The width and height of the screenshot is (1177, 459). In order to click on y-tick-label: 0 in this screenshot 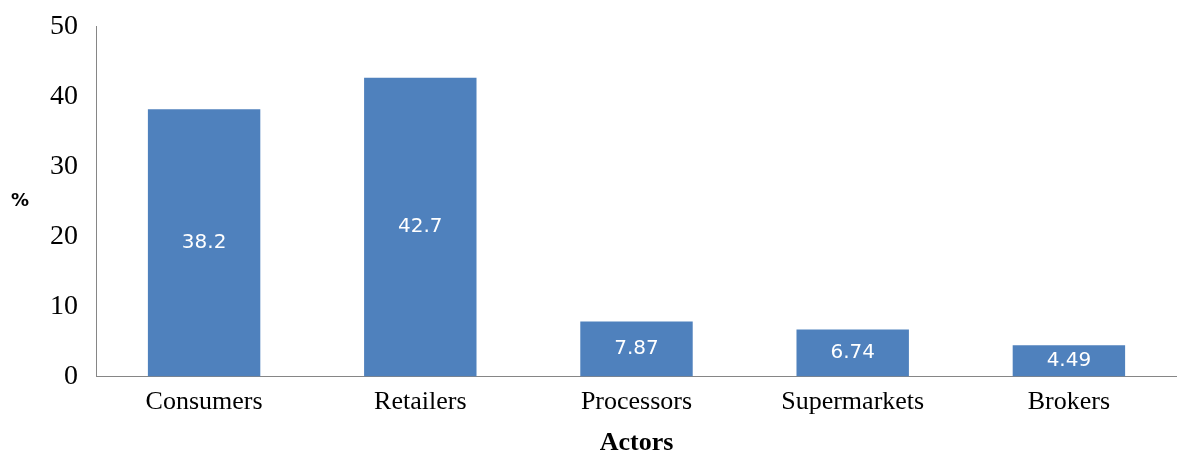, I will do `click(71, 374)`.